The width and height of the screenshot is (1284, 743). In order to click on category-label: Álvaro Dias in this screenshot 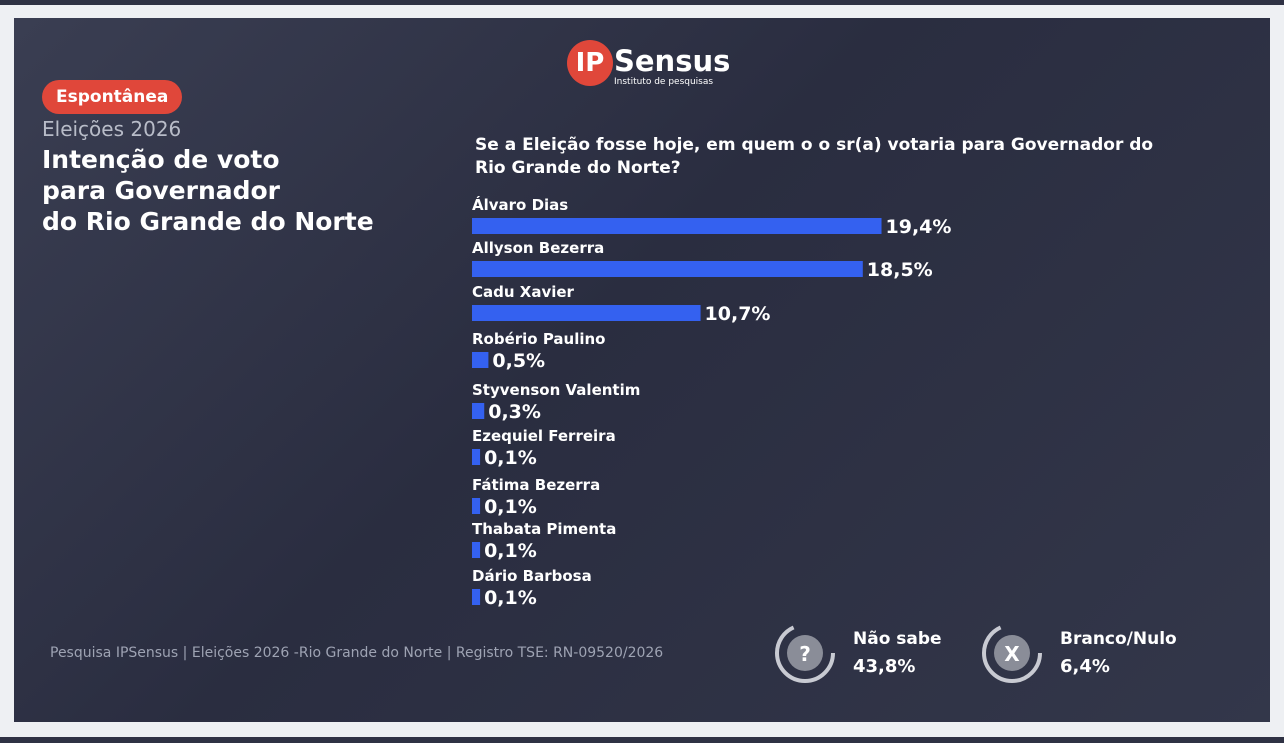, I will do `click(520, 204)`.